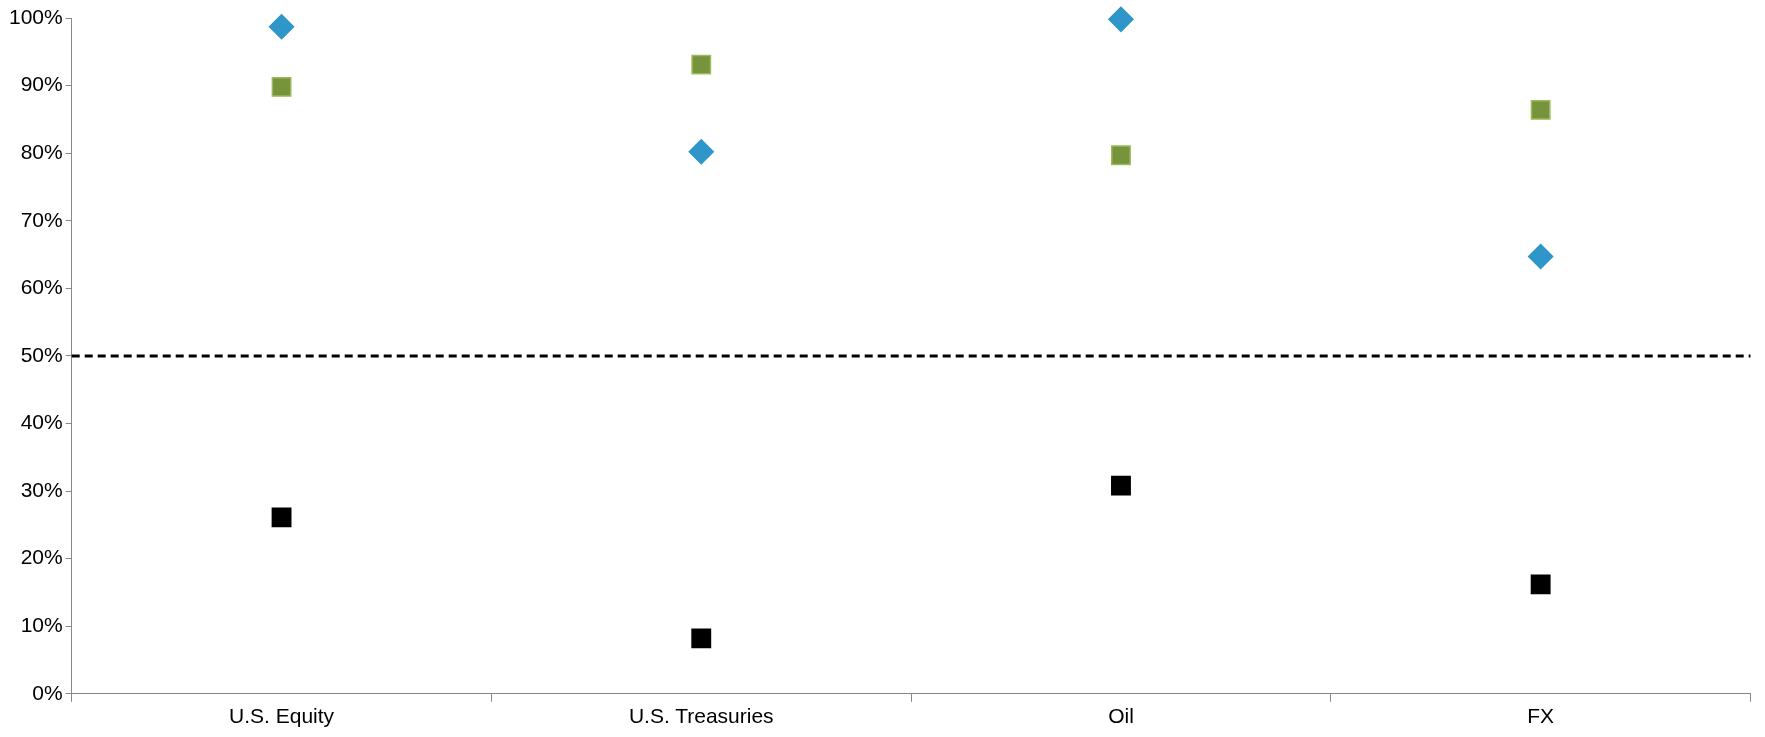 Image resolution: width=1765 pixels, height=737 pixels. What do you see at coordinates (41, 219) in the screenshot?
I see `y-tick-label: 70%` at bounding box center [41, 219].